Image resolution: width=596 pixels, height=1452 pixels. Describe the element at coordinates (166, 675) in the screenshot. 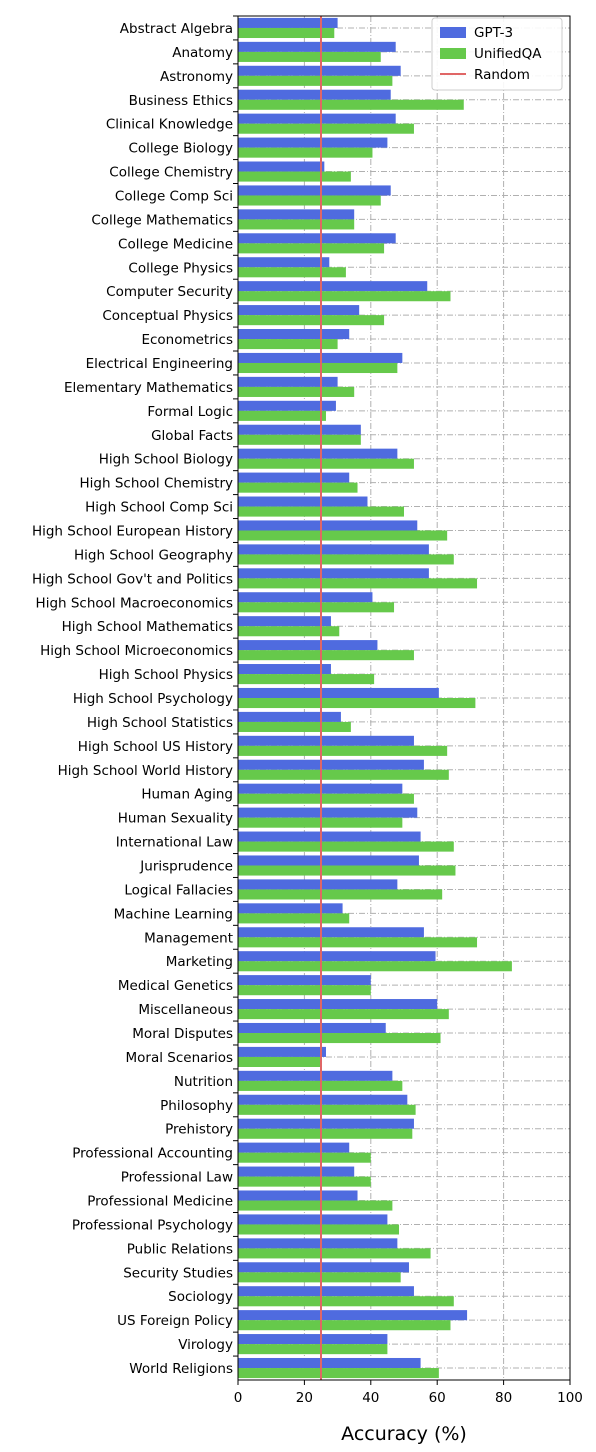

I see `category-label: High School Physics` at that location.